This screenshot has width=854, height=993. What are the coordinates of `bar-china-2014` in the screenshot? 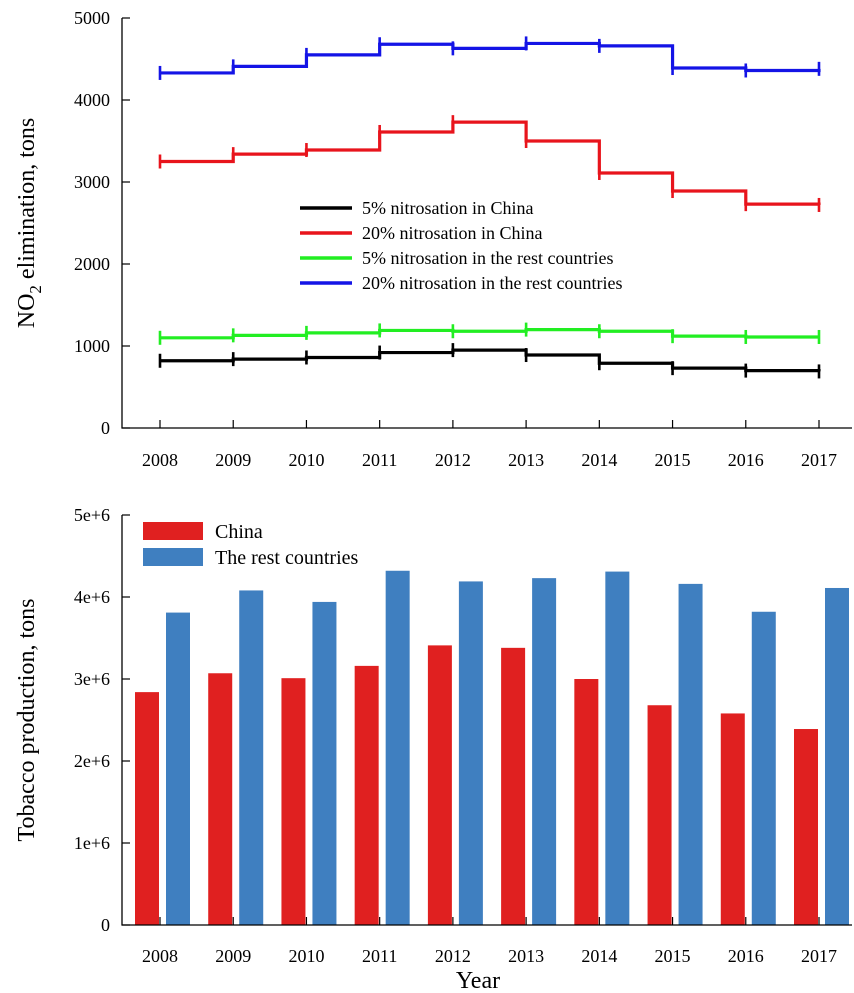 It's located at (586, 802).